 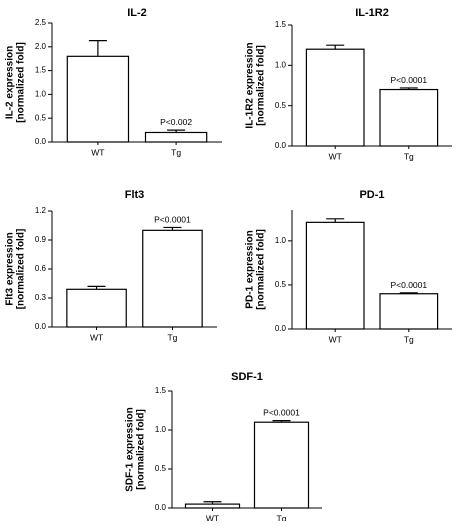 I want to click on y-axis-label: IL-2 expression, so click(x=10, y=82).